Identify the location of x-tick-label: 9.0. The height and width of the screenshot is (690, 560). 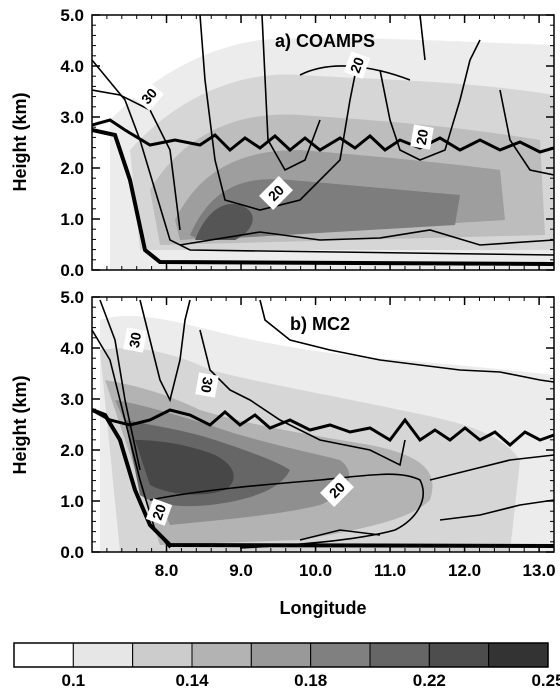
(241, 570).